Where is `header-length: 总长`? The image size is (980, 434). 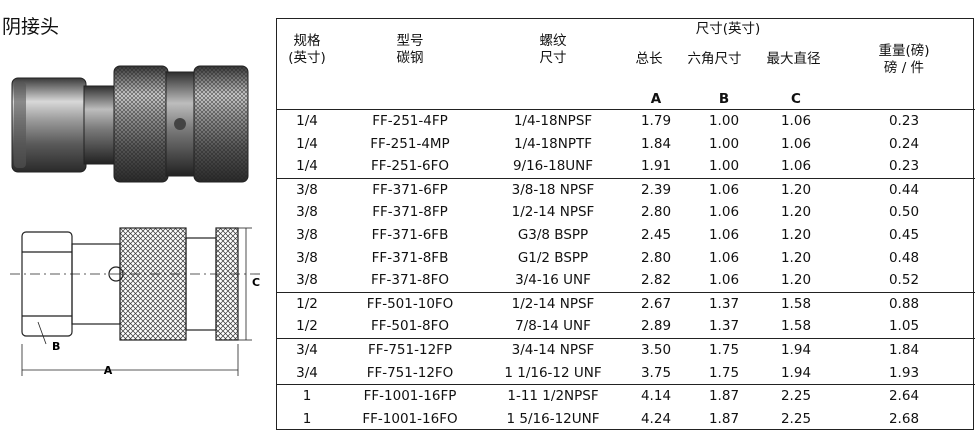 header-length: 总长 is located at coordinates (649, 59).